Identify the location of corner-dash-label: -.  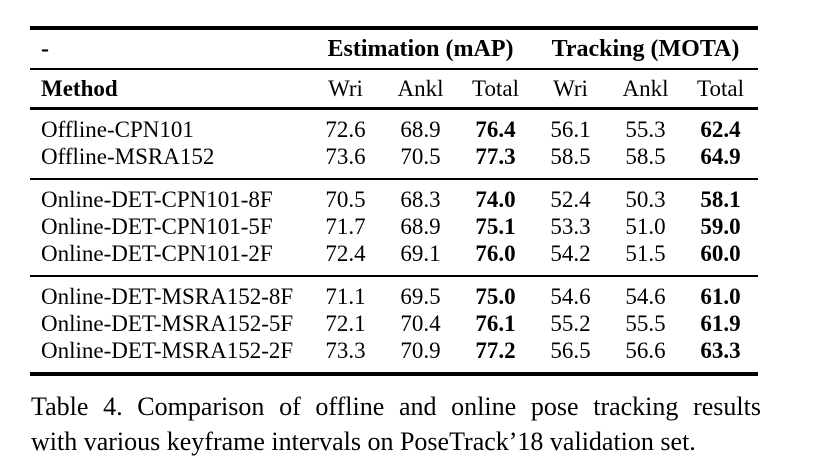
(45, 48).